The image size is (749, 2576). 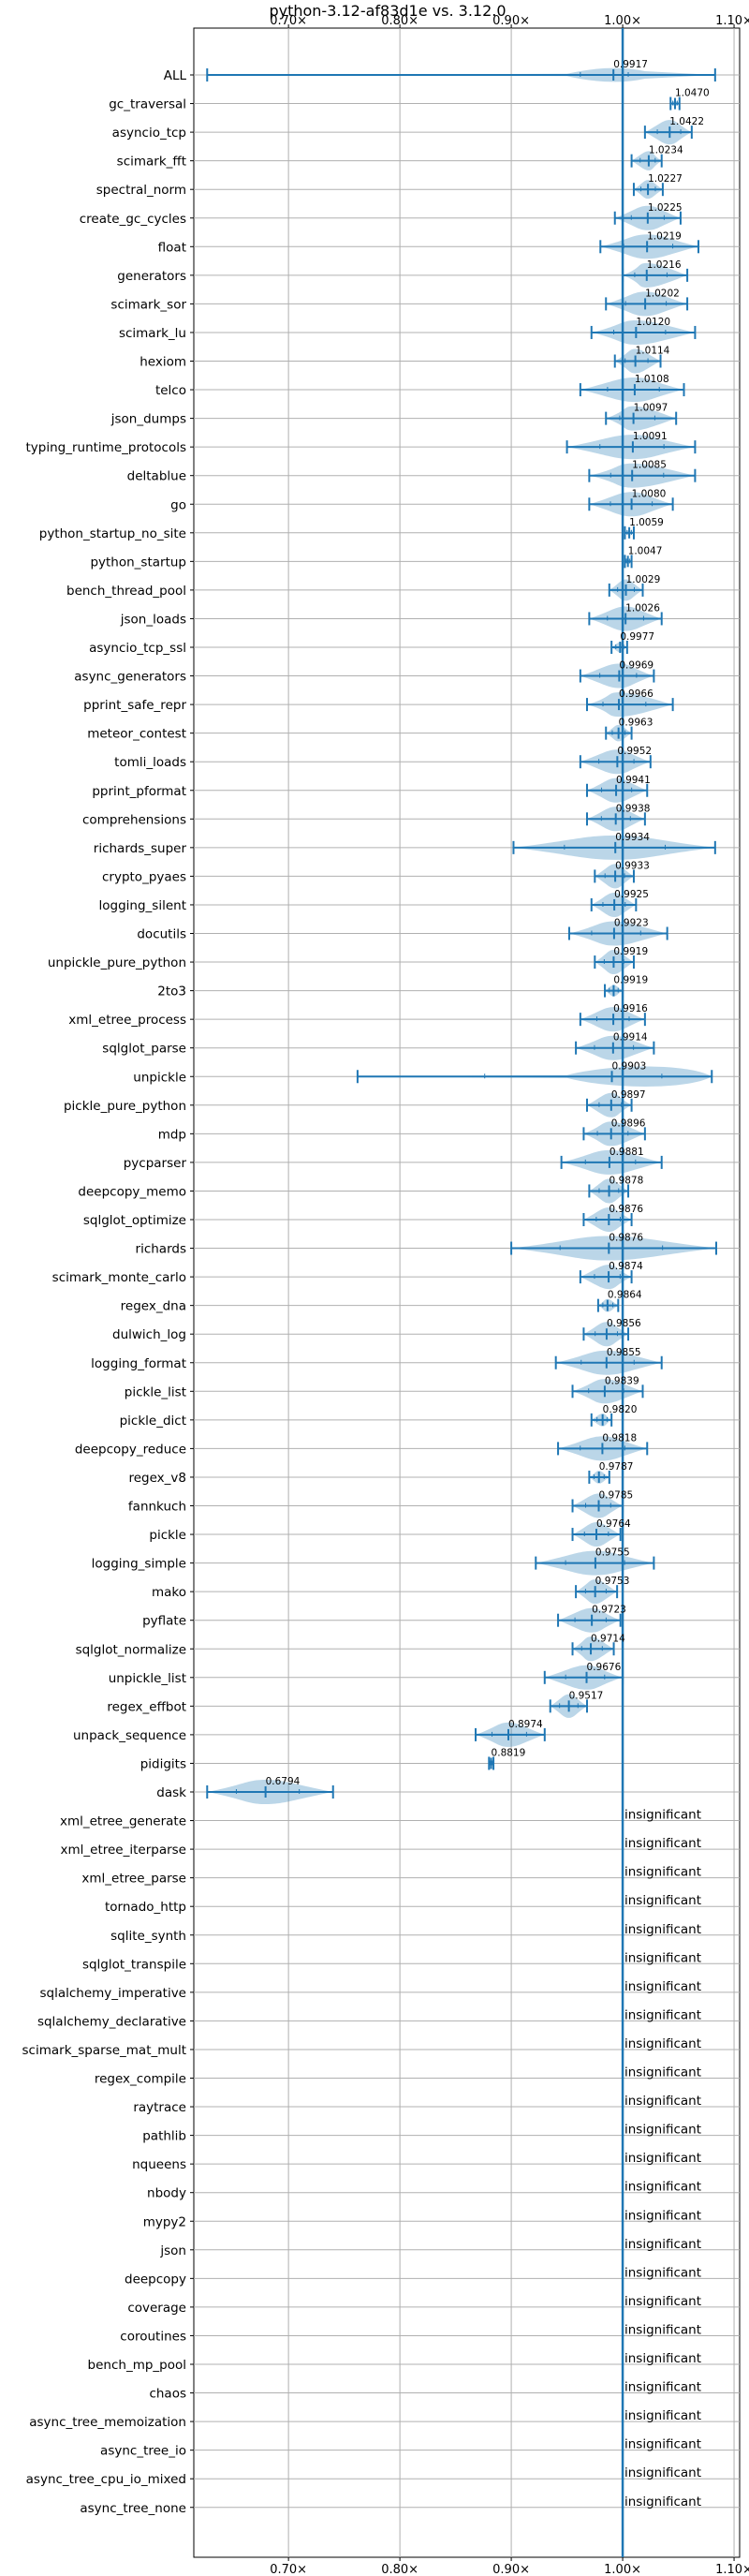 I want to click on median-value-label: 0.9876, so click(x=626, y=1209).